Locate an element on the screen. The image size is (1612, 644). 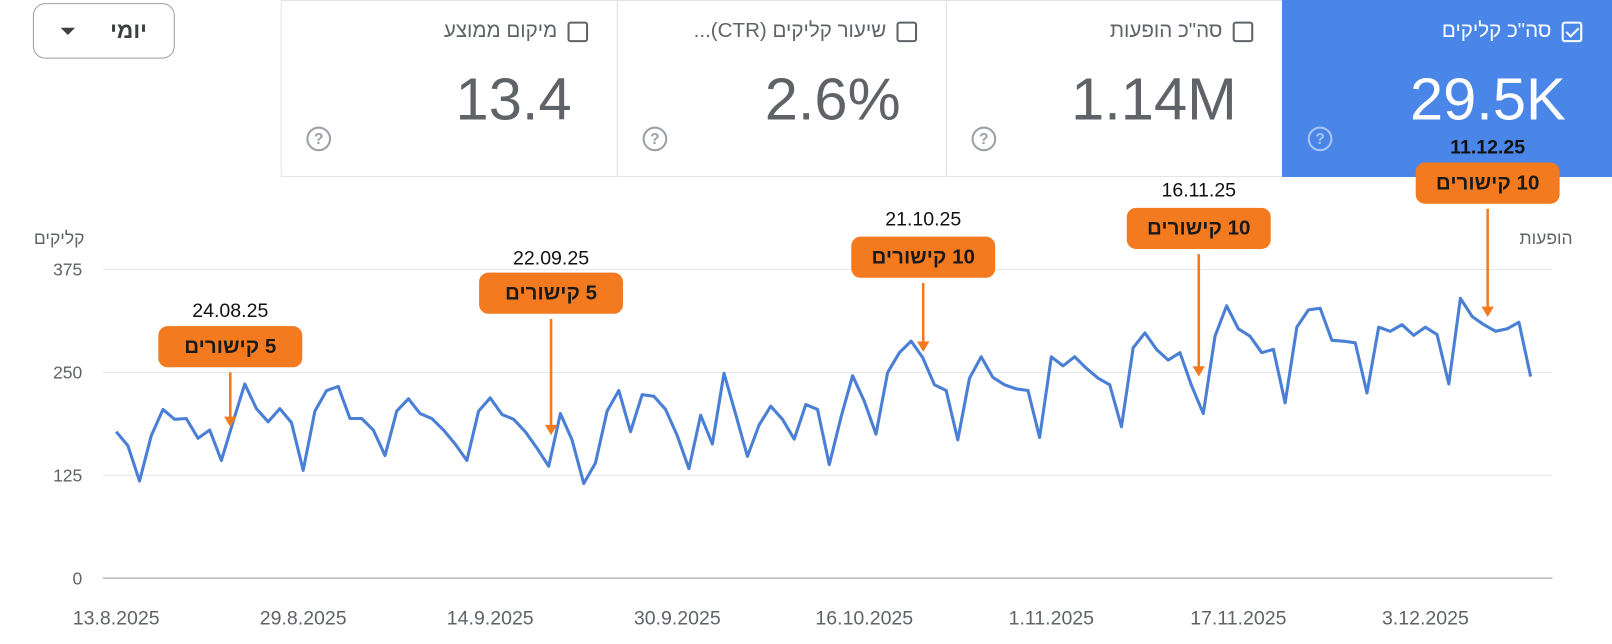
x-tick-label: 13.8.2025 is located at coordinates (116, 618).